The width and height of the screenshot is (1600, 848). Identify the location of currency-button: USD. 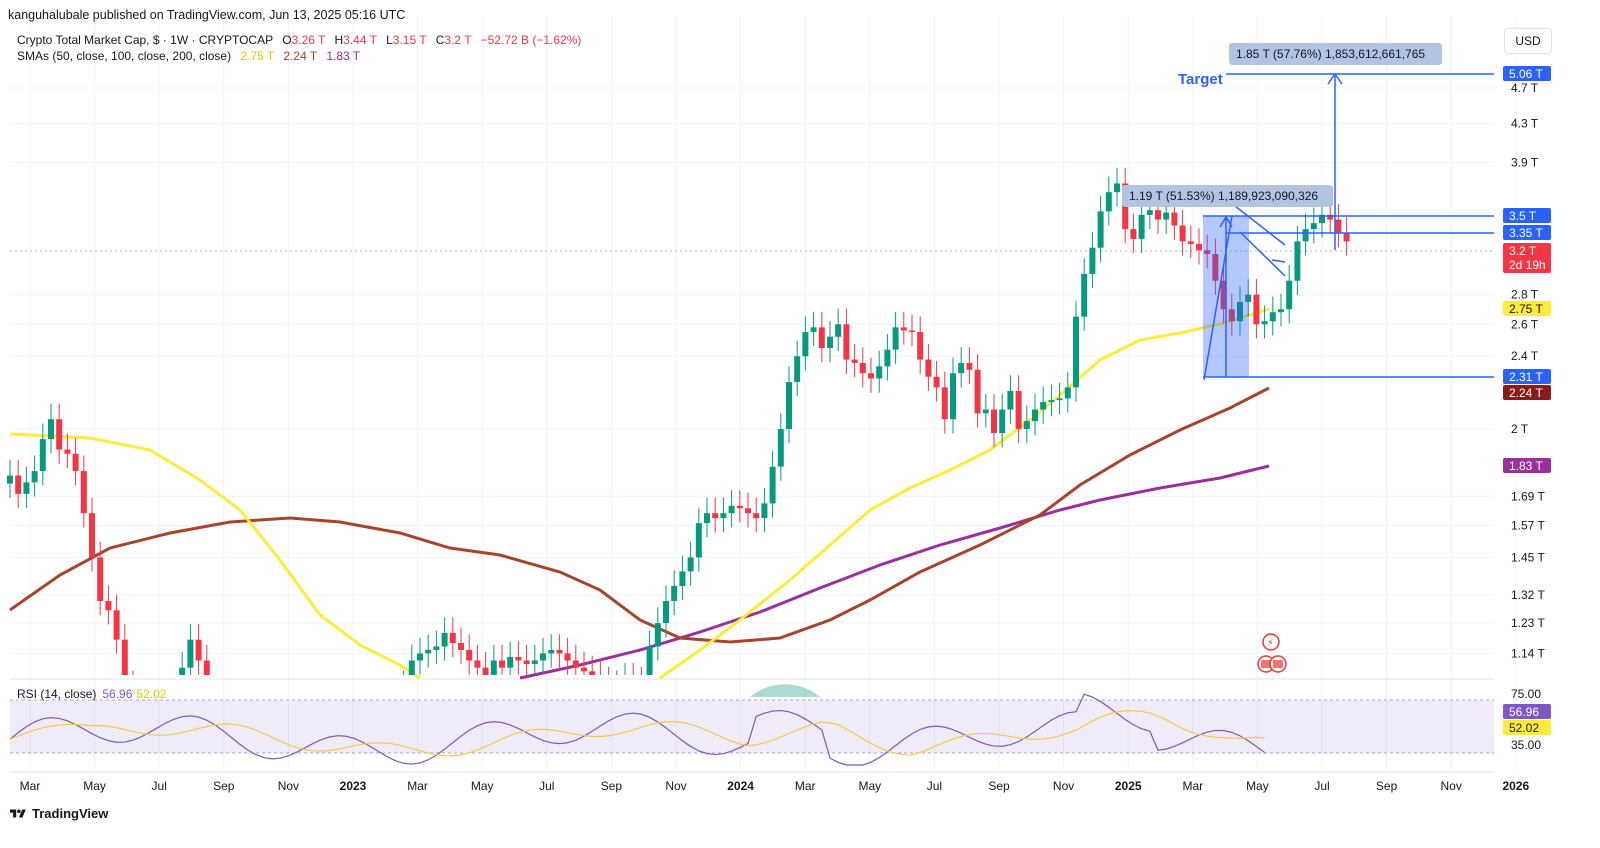
(1528, 41).